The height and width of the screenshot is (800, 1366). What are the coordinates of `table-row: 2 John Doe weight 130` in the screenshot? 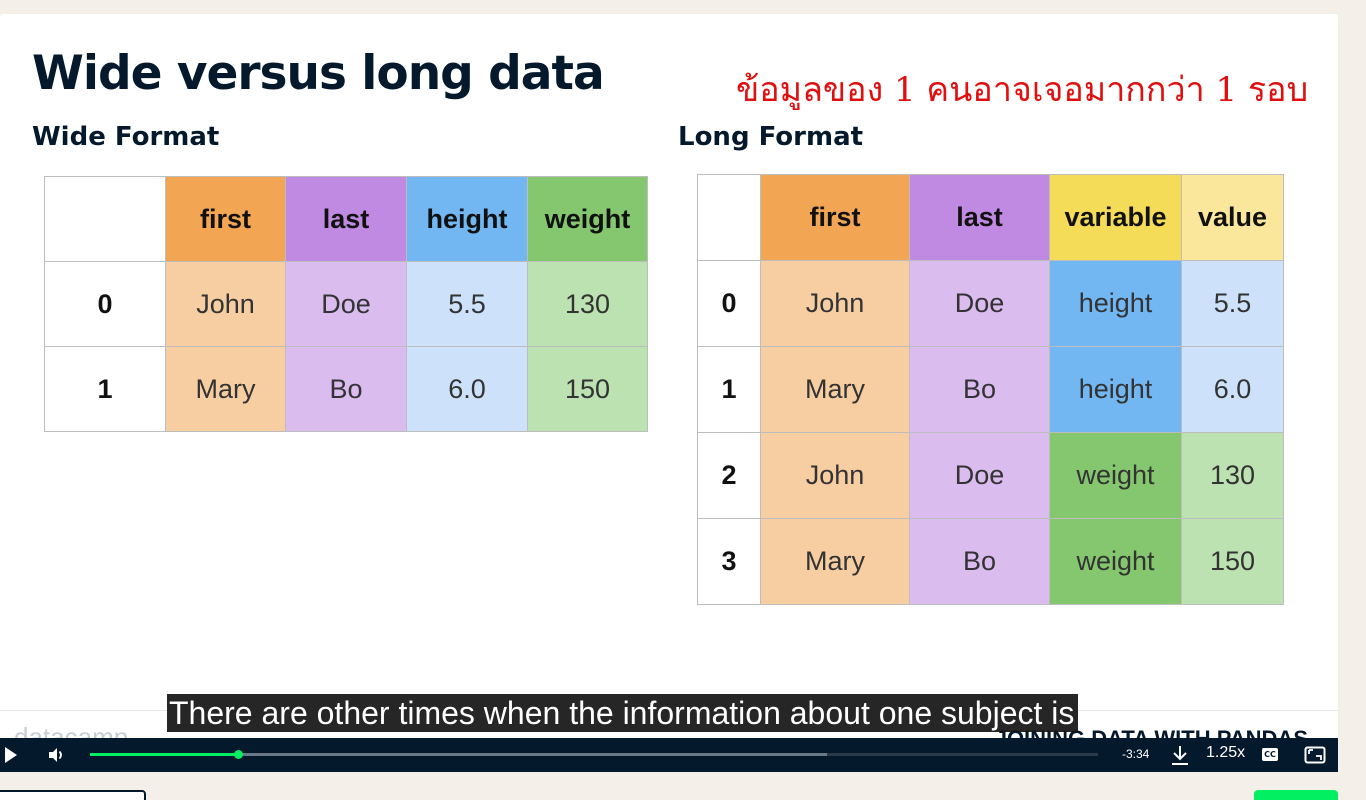 It's located at (990, 475).